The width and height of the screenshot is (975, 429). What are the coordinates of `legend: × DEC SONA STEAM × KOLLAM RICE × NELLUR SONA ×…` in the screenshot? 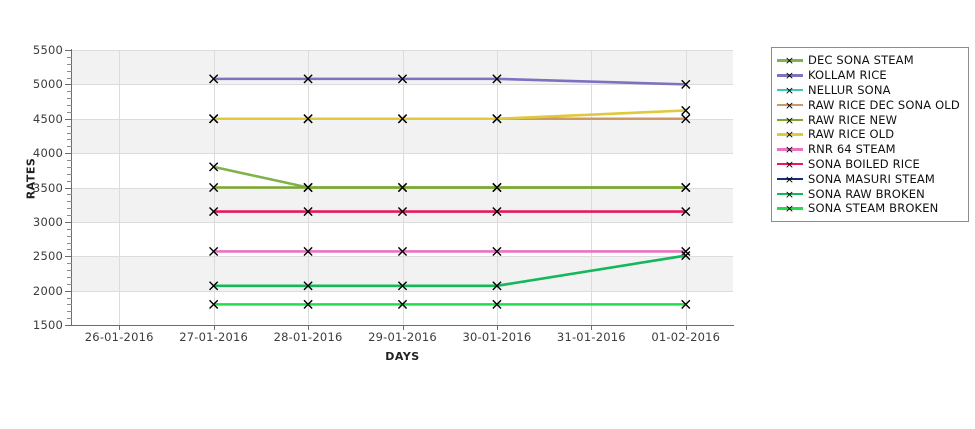 It's located at (870, 134).